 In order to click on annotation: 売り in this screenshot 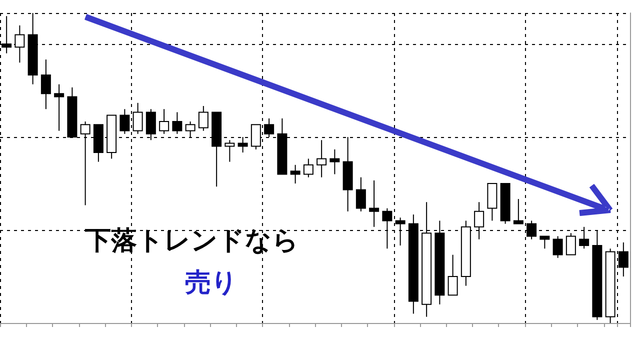, I will do `click(211, 283)`.